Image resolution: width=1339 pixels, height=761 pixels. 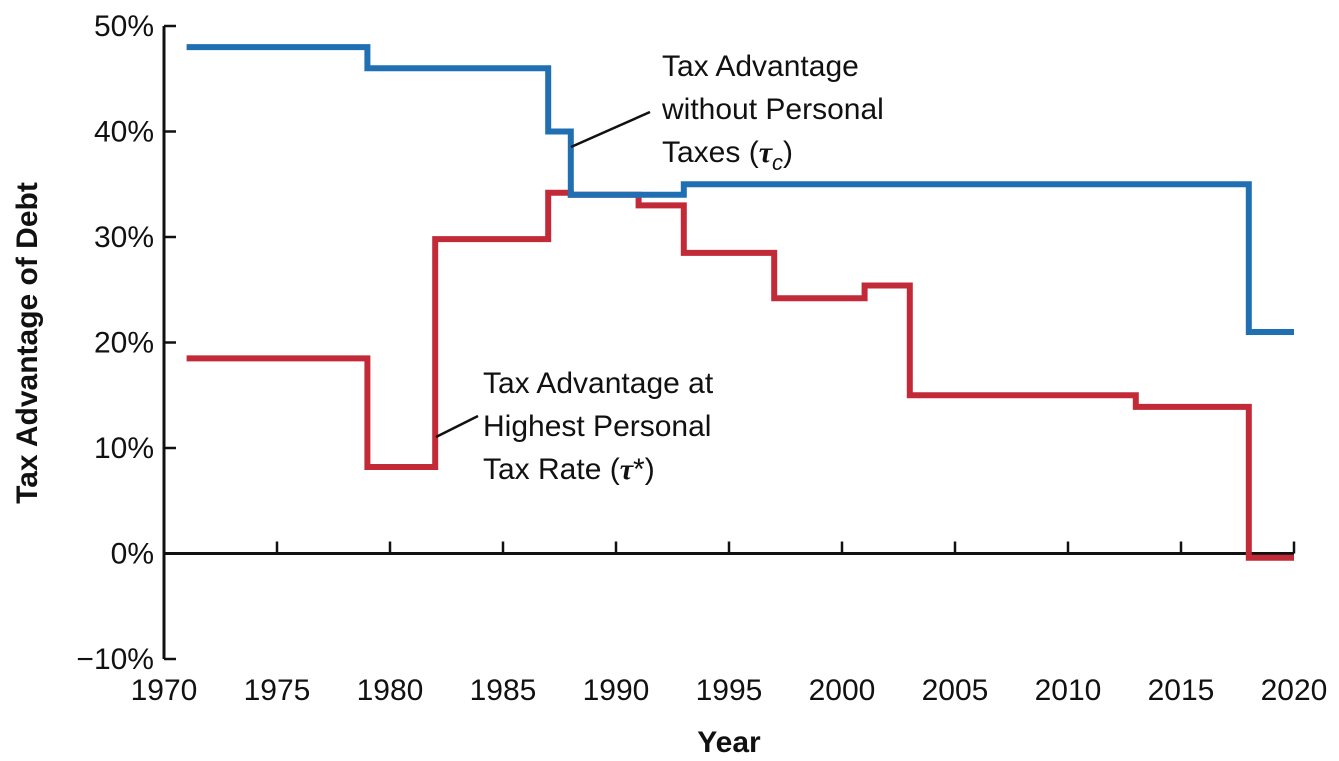 I want to click on y-tick-label: 20%, so click(x=124, y=343).